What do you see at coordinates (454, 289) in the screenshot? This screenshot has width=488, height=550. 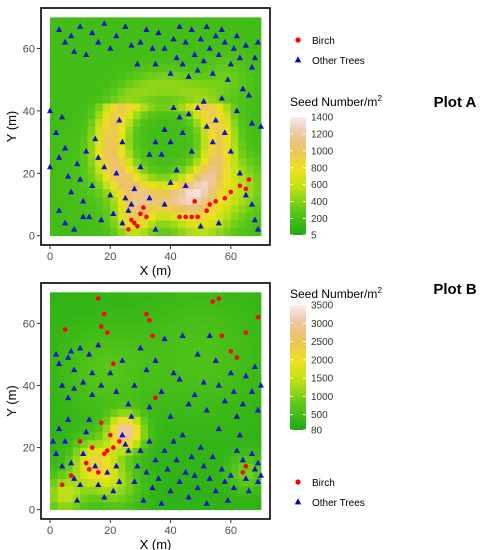 I see `plot-label: Plot B` at bounding box center [454, 289].